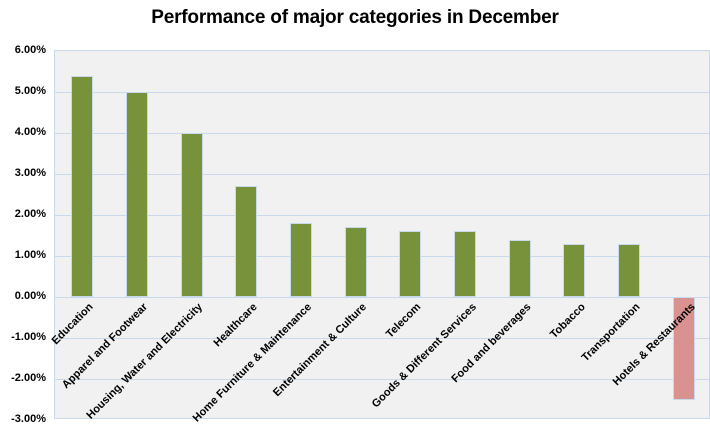 The image size is (710, 435). I want to click on y-tick-3-00: -3.00%, so click(28, 419).